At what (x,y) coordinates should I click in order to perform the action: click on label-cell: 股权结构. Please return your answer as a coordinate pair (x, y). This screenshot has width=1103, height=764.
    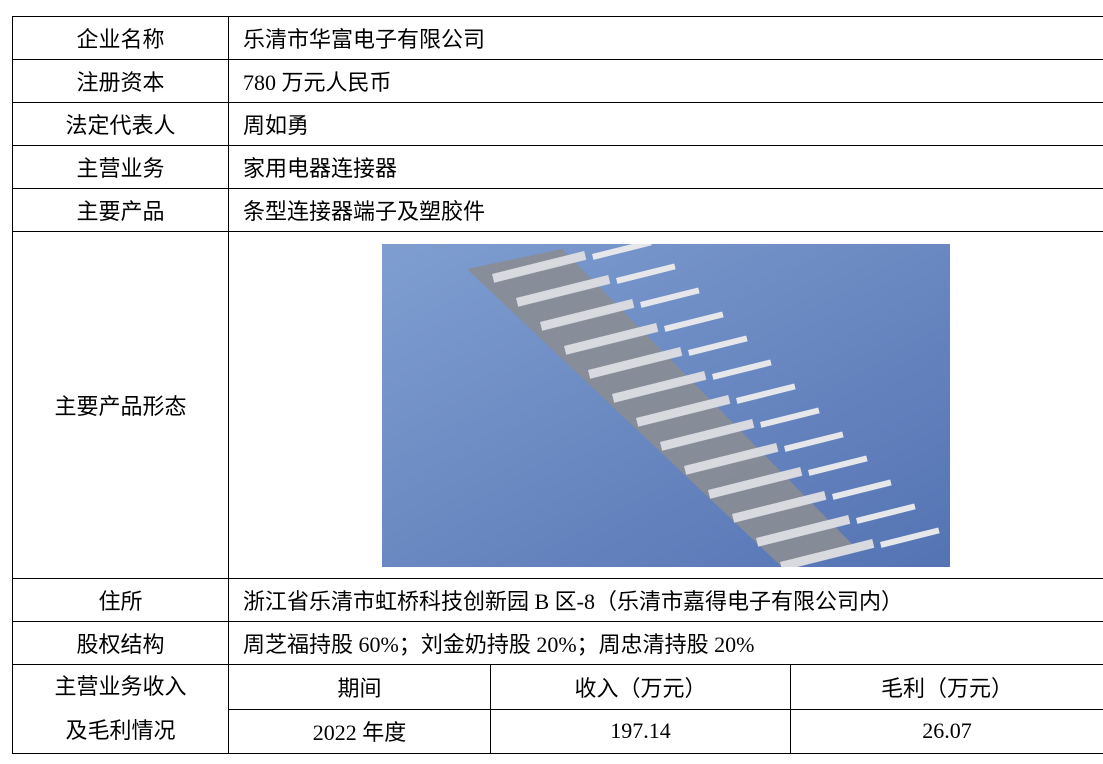
    Looking at the image, I should click on (120, 643).